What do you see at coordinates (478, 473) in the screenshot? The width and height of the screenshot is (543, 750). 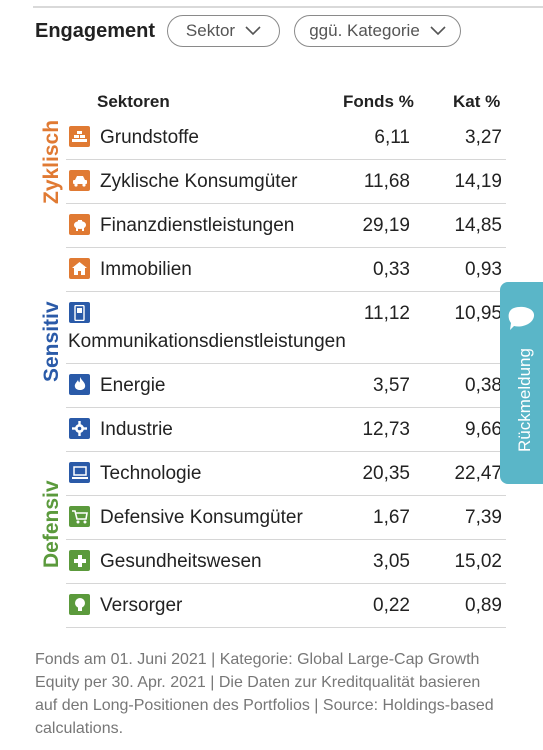 I see `kat-value: 22,47` at bounding box center [478, 473].